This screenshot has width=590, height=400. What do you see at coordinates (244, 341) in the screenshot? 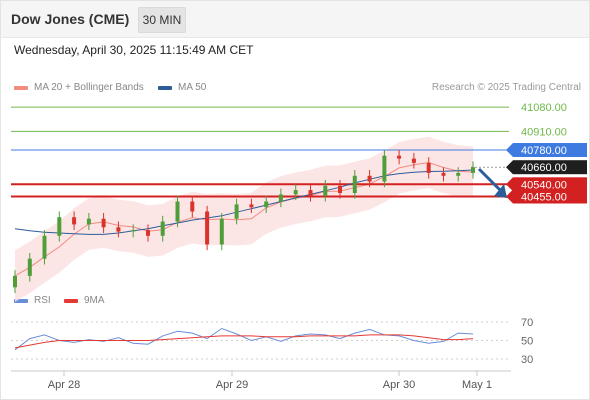
I see `rsi-9ma-line` at bounding box center [244, 341].